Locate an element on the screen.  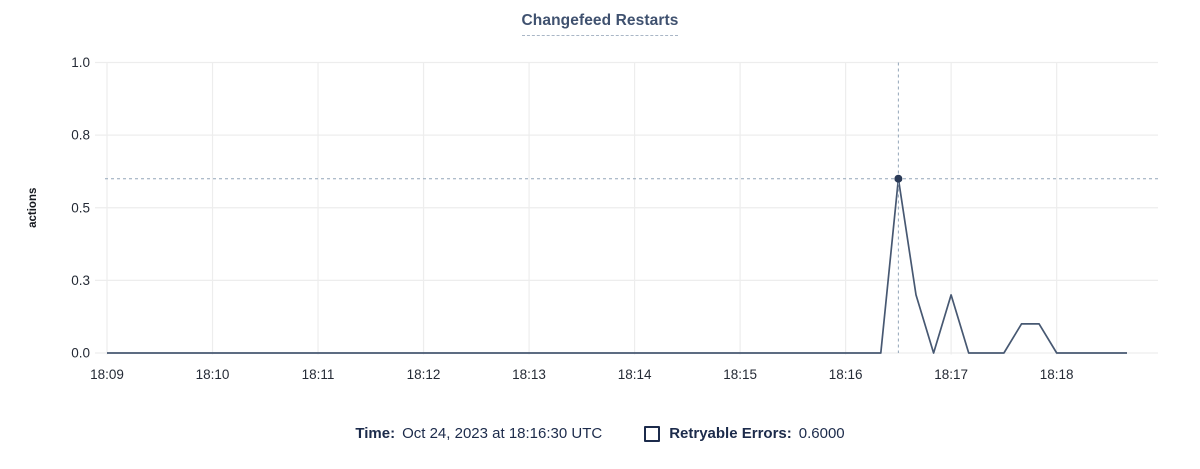
series-checkbox is located at coordinates (652, 433).